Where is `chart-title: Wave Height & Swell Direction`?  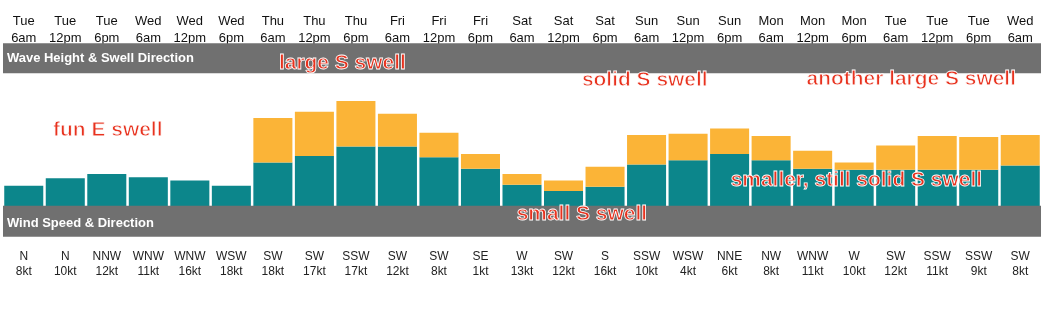 chart-title: Wave Height & Swell Direction is located at coordinates (100, 58).